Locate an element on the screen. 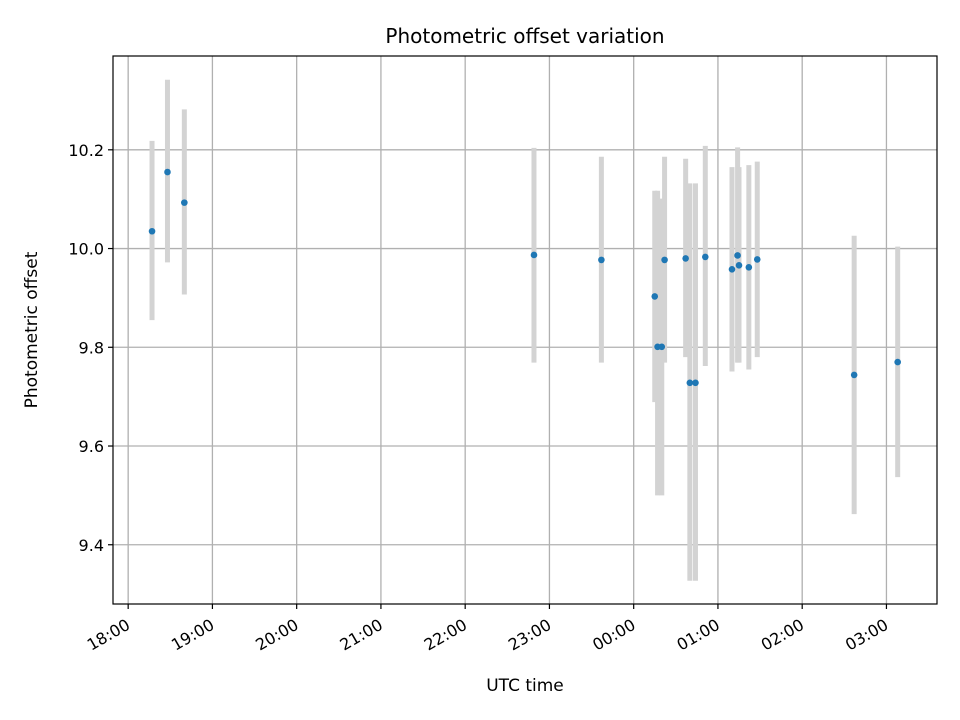 The width and height of the screenshot is (960, 720). y-axis-label: Photometric offset is located at coordinates (32, 329).